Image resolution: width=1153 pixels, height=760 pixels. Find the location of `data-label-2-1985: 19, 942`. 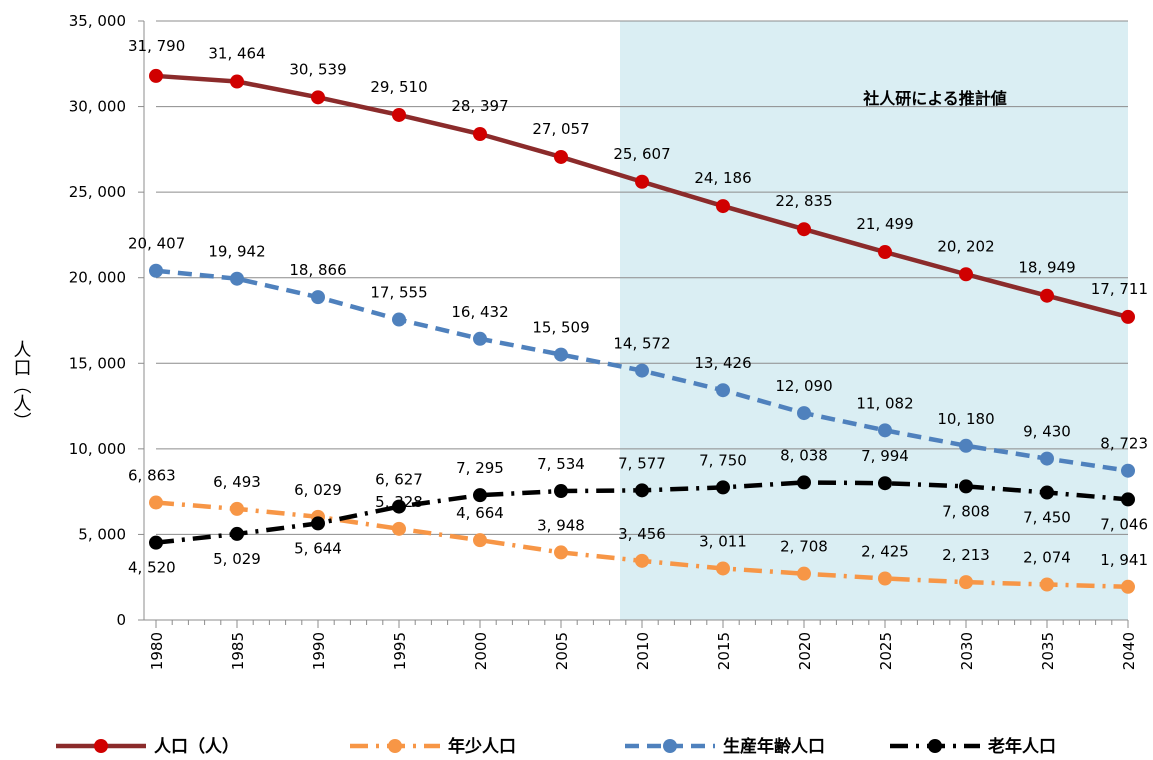

data-label-2-1985: 19, 942 is located at coordinates (236, 252).